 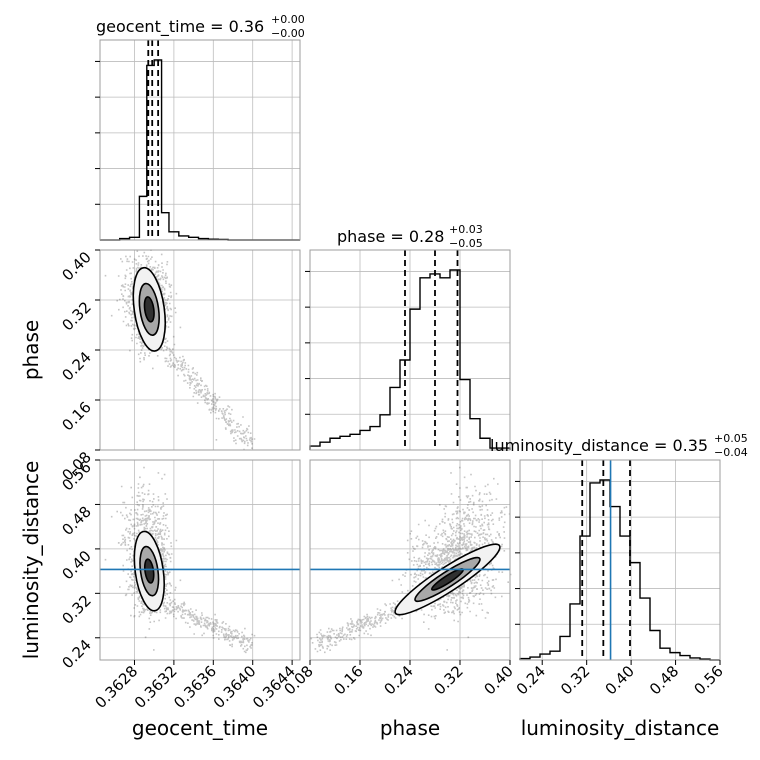 I want to click on x-axis-label-luminosity-distance: luminosity_distance, so click(x=620, y=728).